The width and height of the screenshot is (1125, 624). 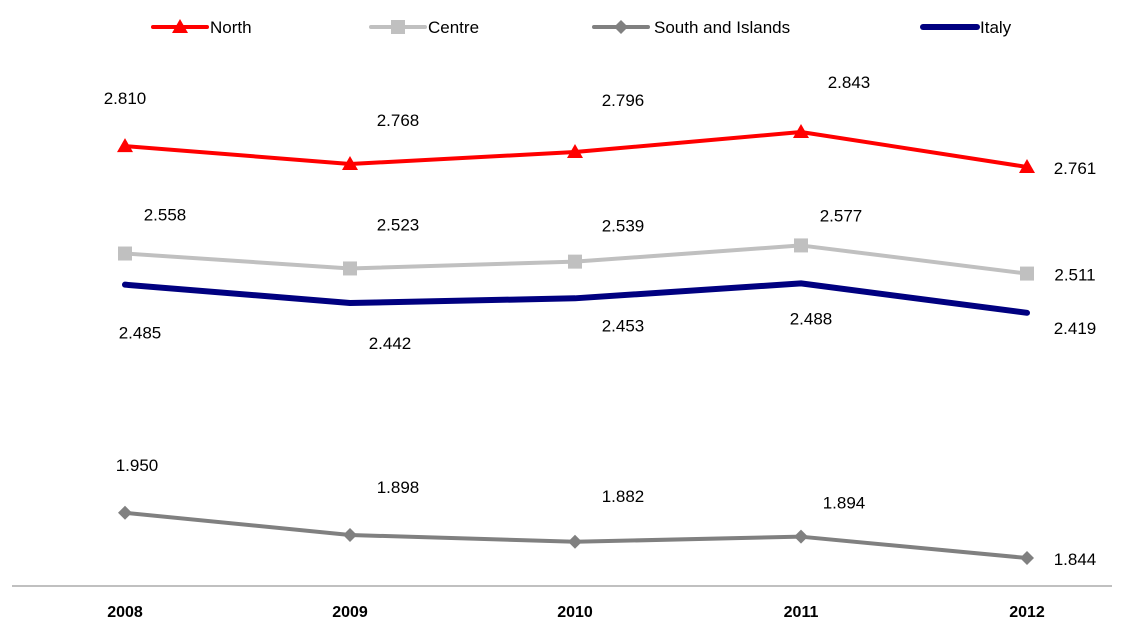 What do you see at coordinates (165, 215) in the screenshot?
I see `data-label-centre-2008: 2.558` at bounding box center [165, 215].